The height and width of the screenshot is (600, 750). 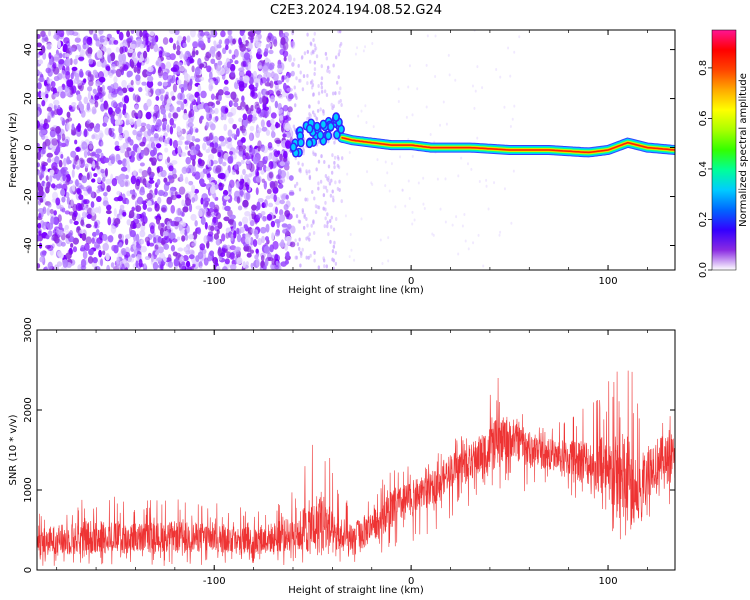 What do you see at coordinates (28, 196) in the screenshot?
I see `y-tick-label: -20` at bounding box center [28, 196].